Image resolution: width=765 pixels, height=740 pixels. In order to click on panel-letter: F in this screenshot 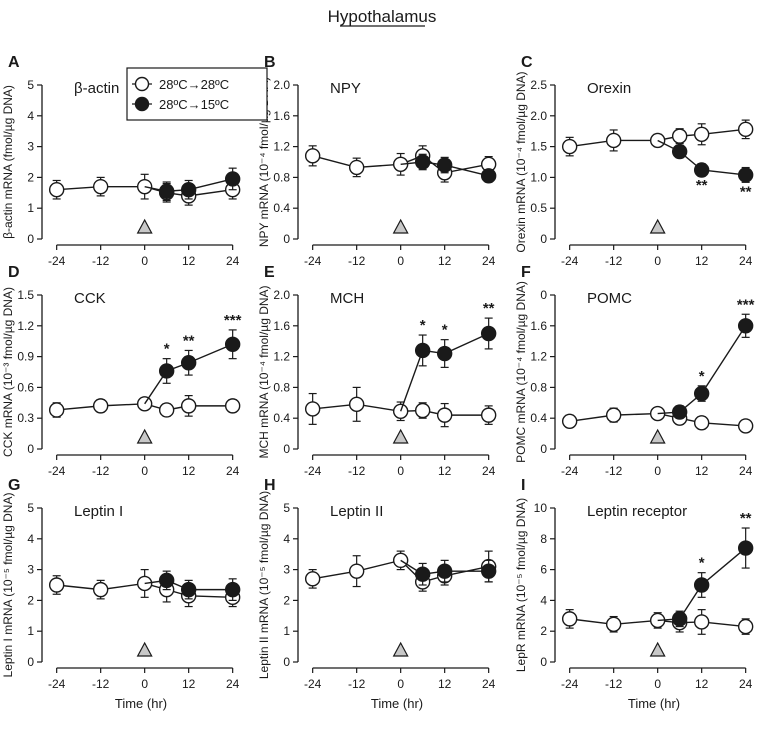, I will do `click(526, 272)`.